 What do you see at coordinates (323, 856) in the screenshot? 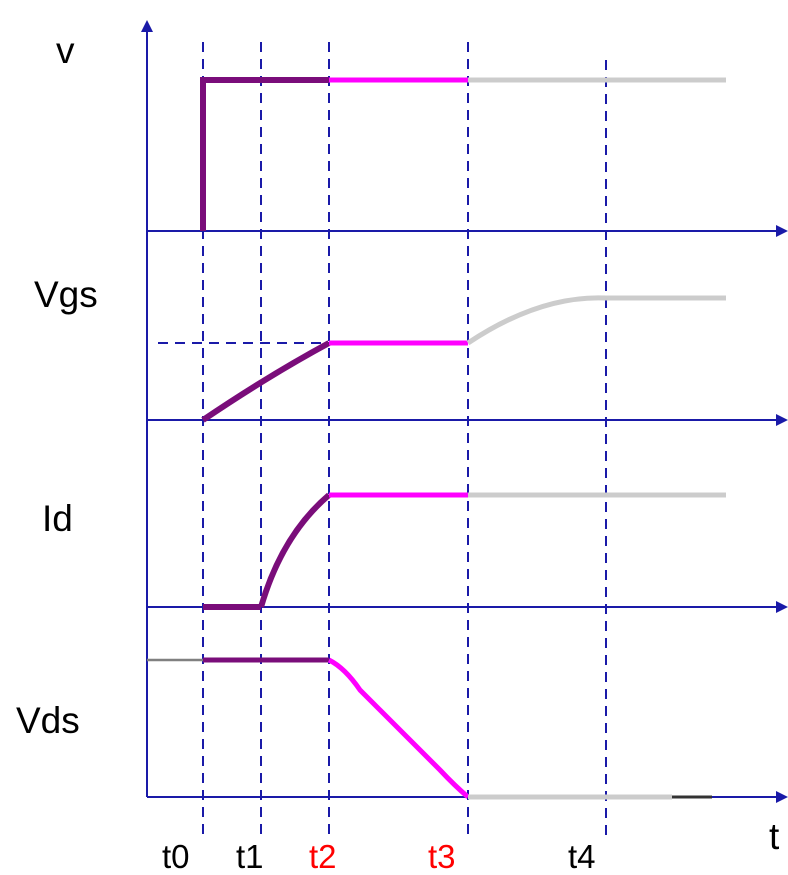
I see `t2-label: t2` at bounding box center [323, 856].